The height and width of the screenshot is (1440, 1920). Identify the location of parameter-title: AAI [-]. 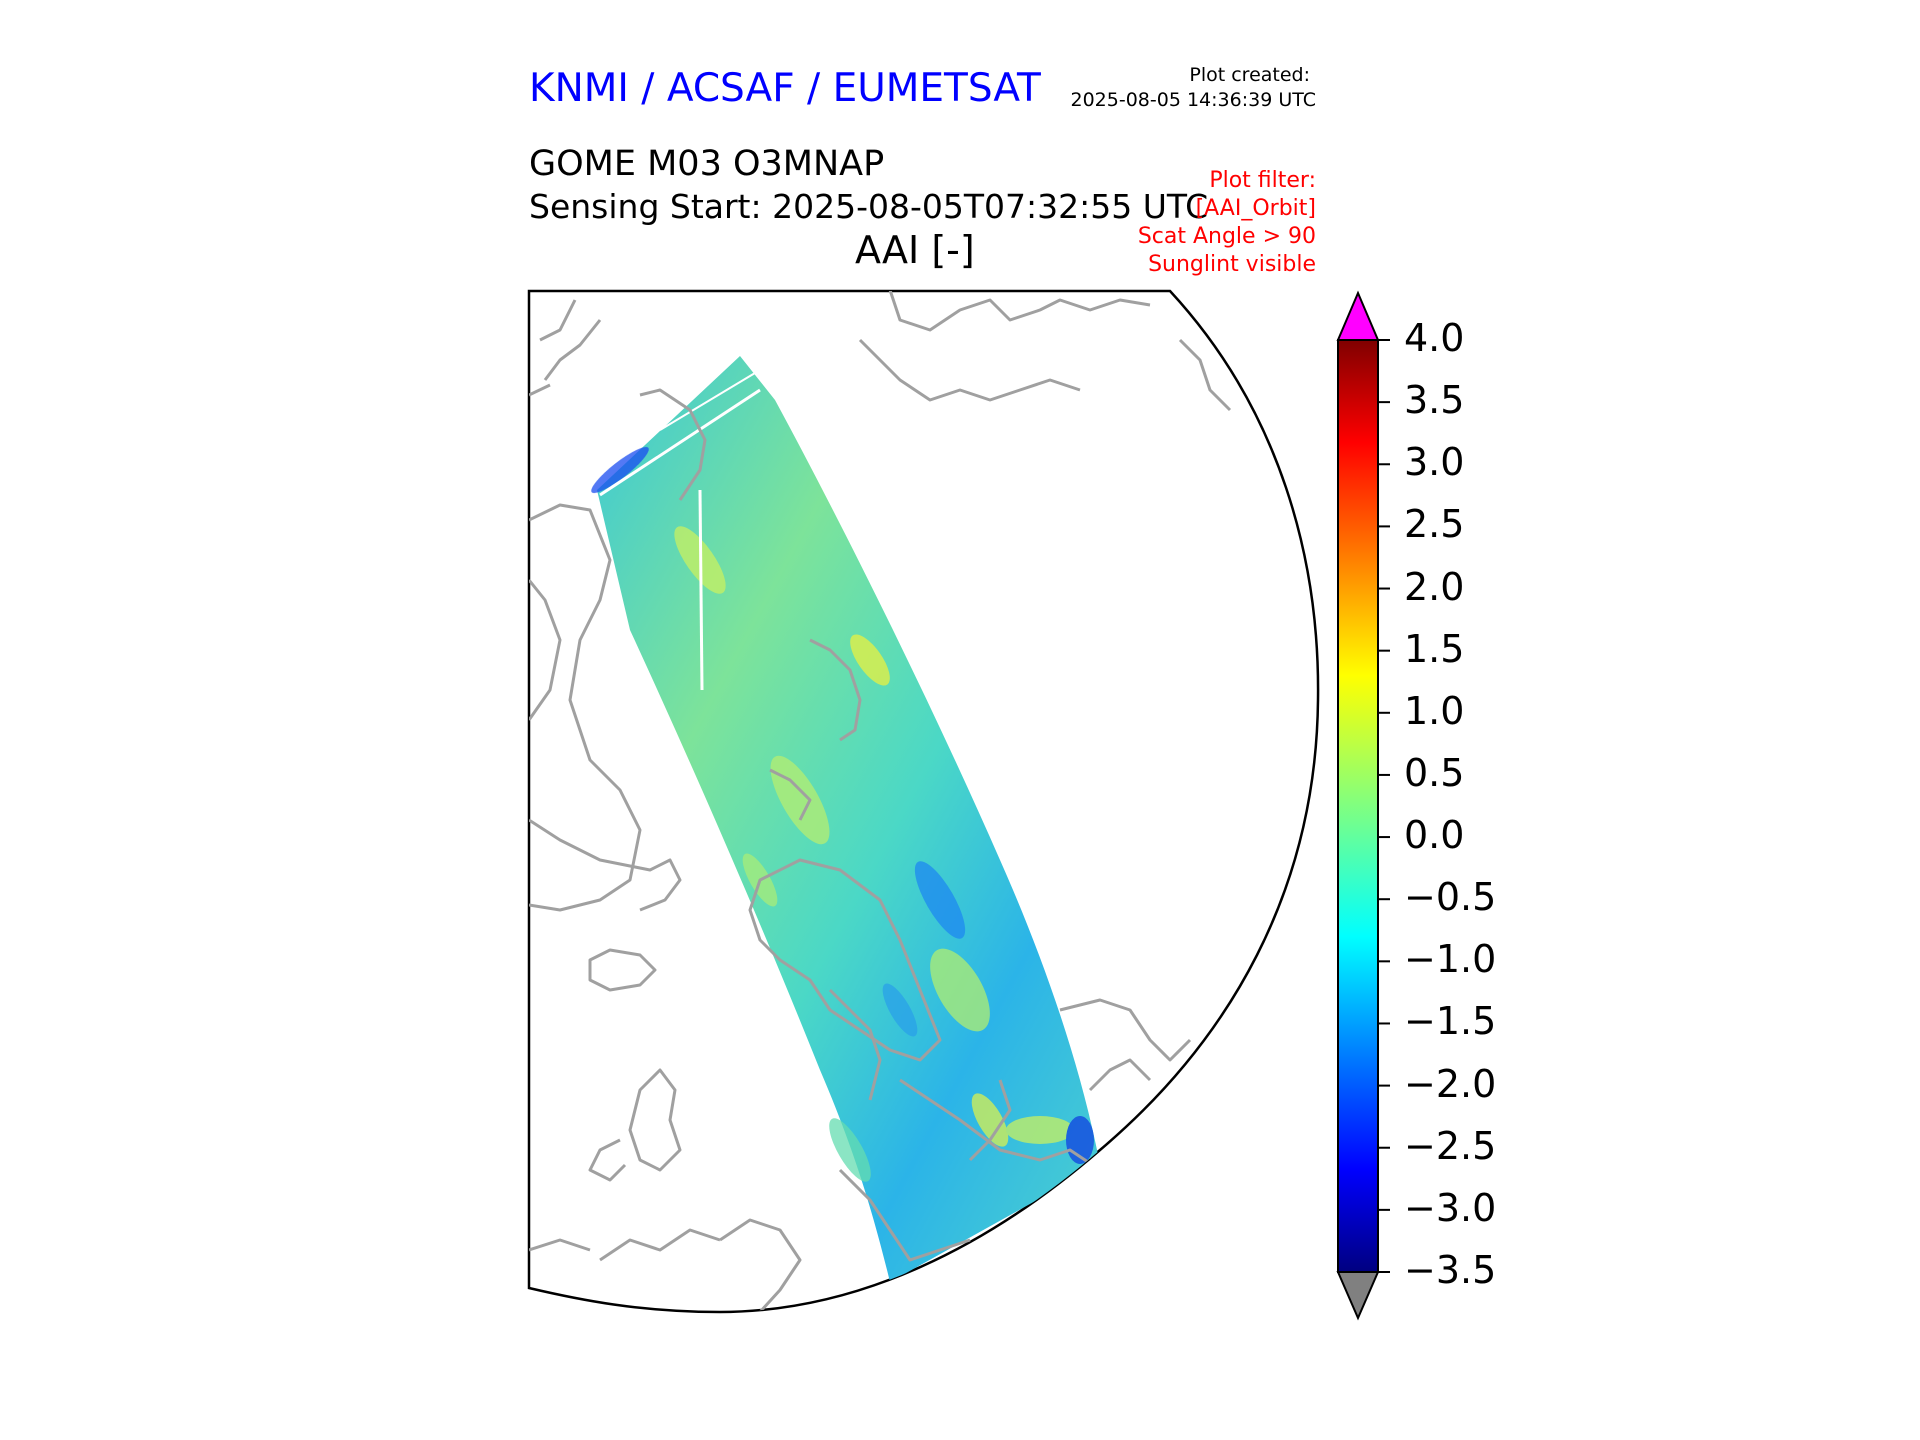
(915, 250).